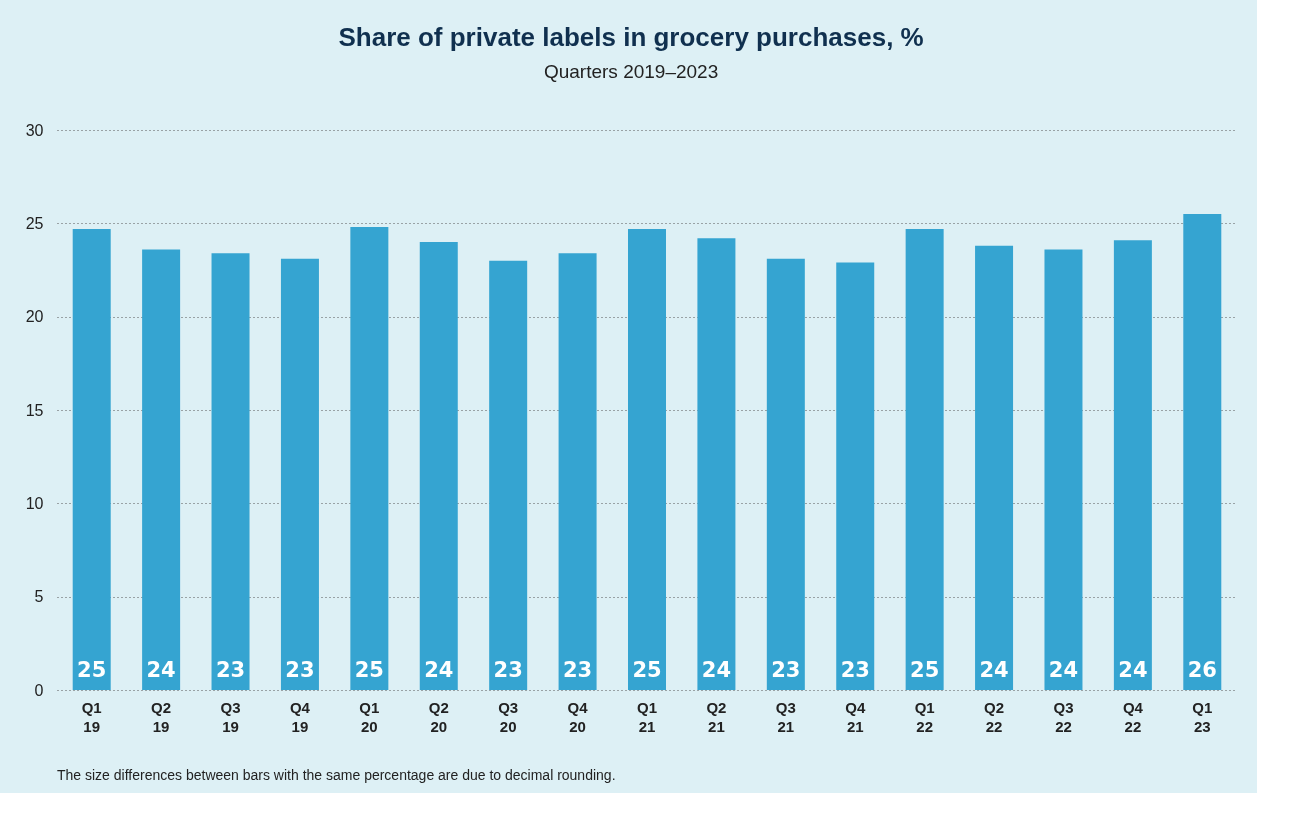 The width and height of the screenshot is (1306, 839). Describe the element at coordinates (1063, 716) in the screenshot. I see `x-tick-label: Q3 22` at that location.